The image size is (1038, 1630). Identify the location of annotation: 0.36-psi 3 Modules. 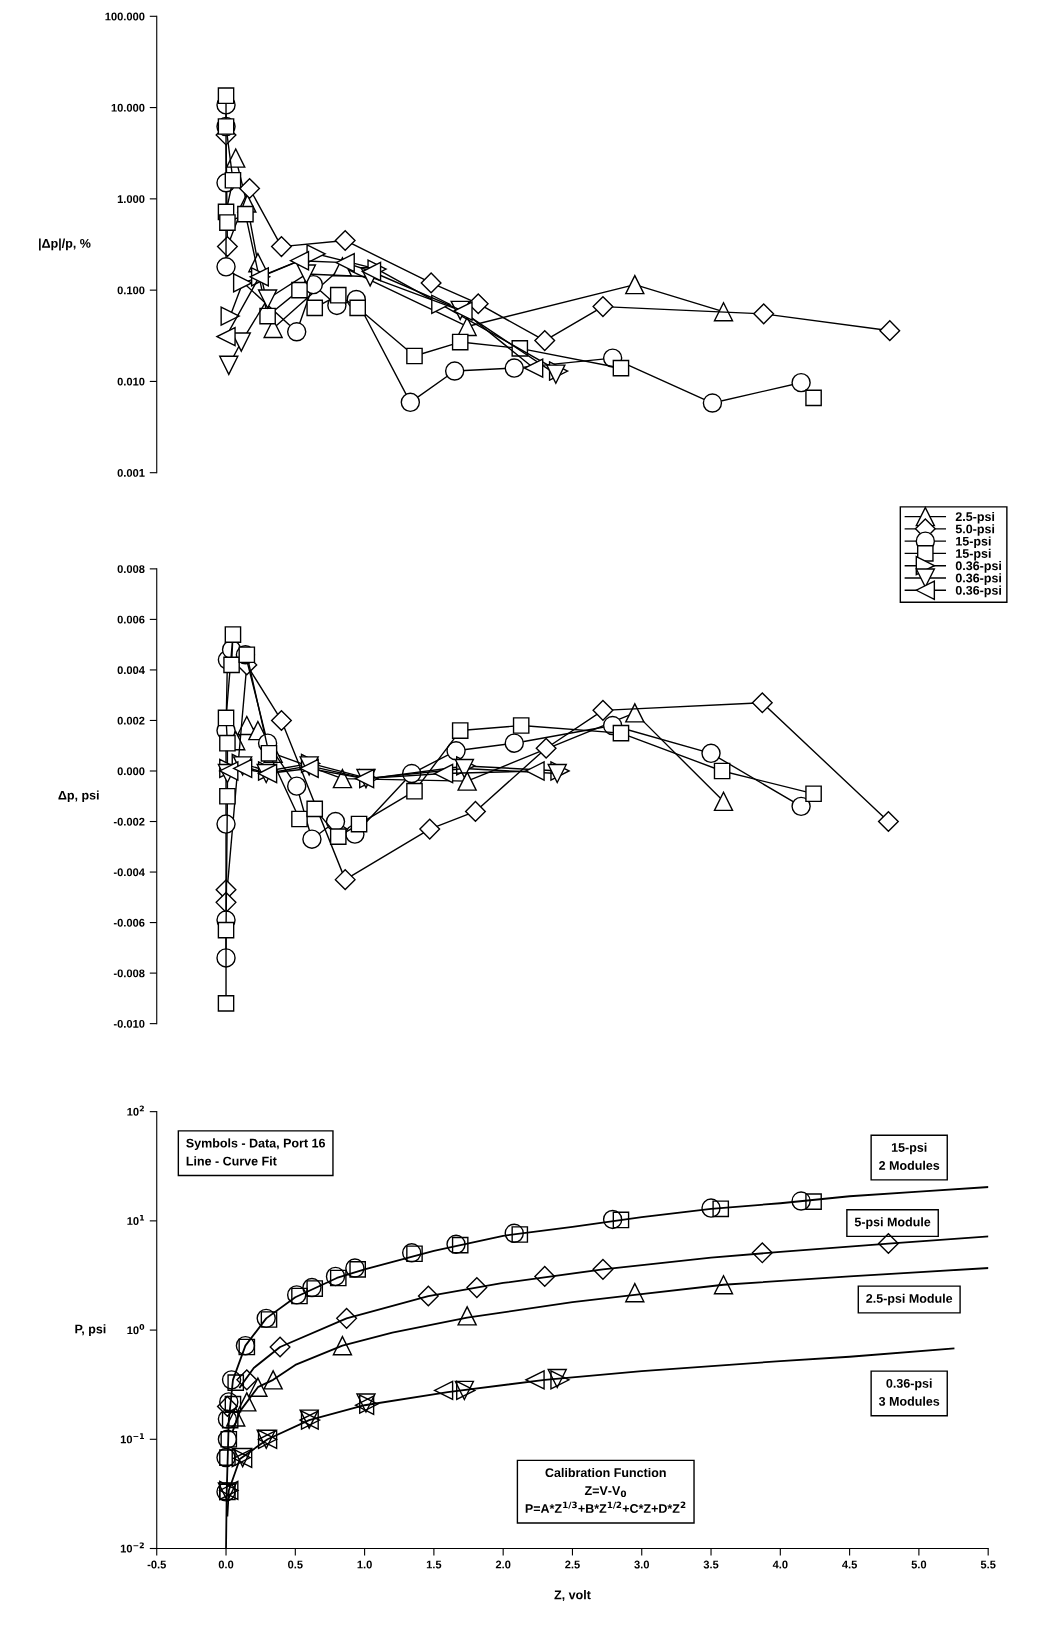
(909, 1392).